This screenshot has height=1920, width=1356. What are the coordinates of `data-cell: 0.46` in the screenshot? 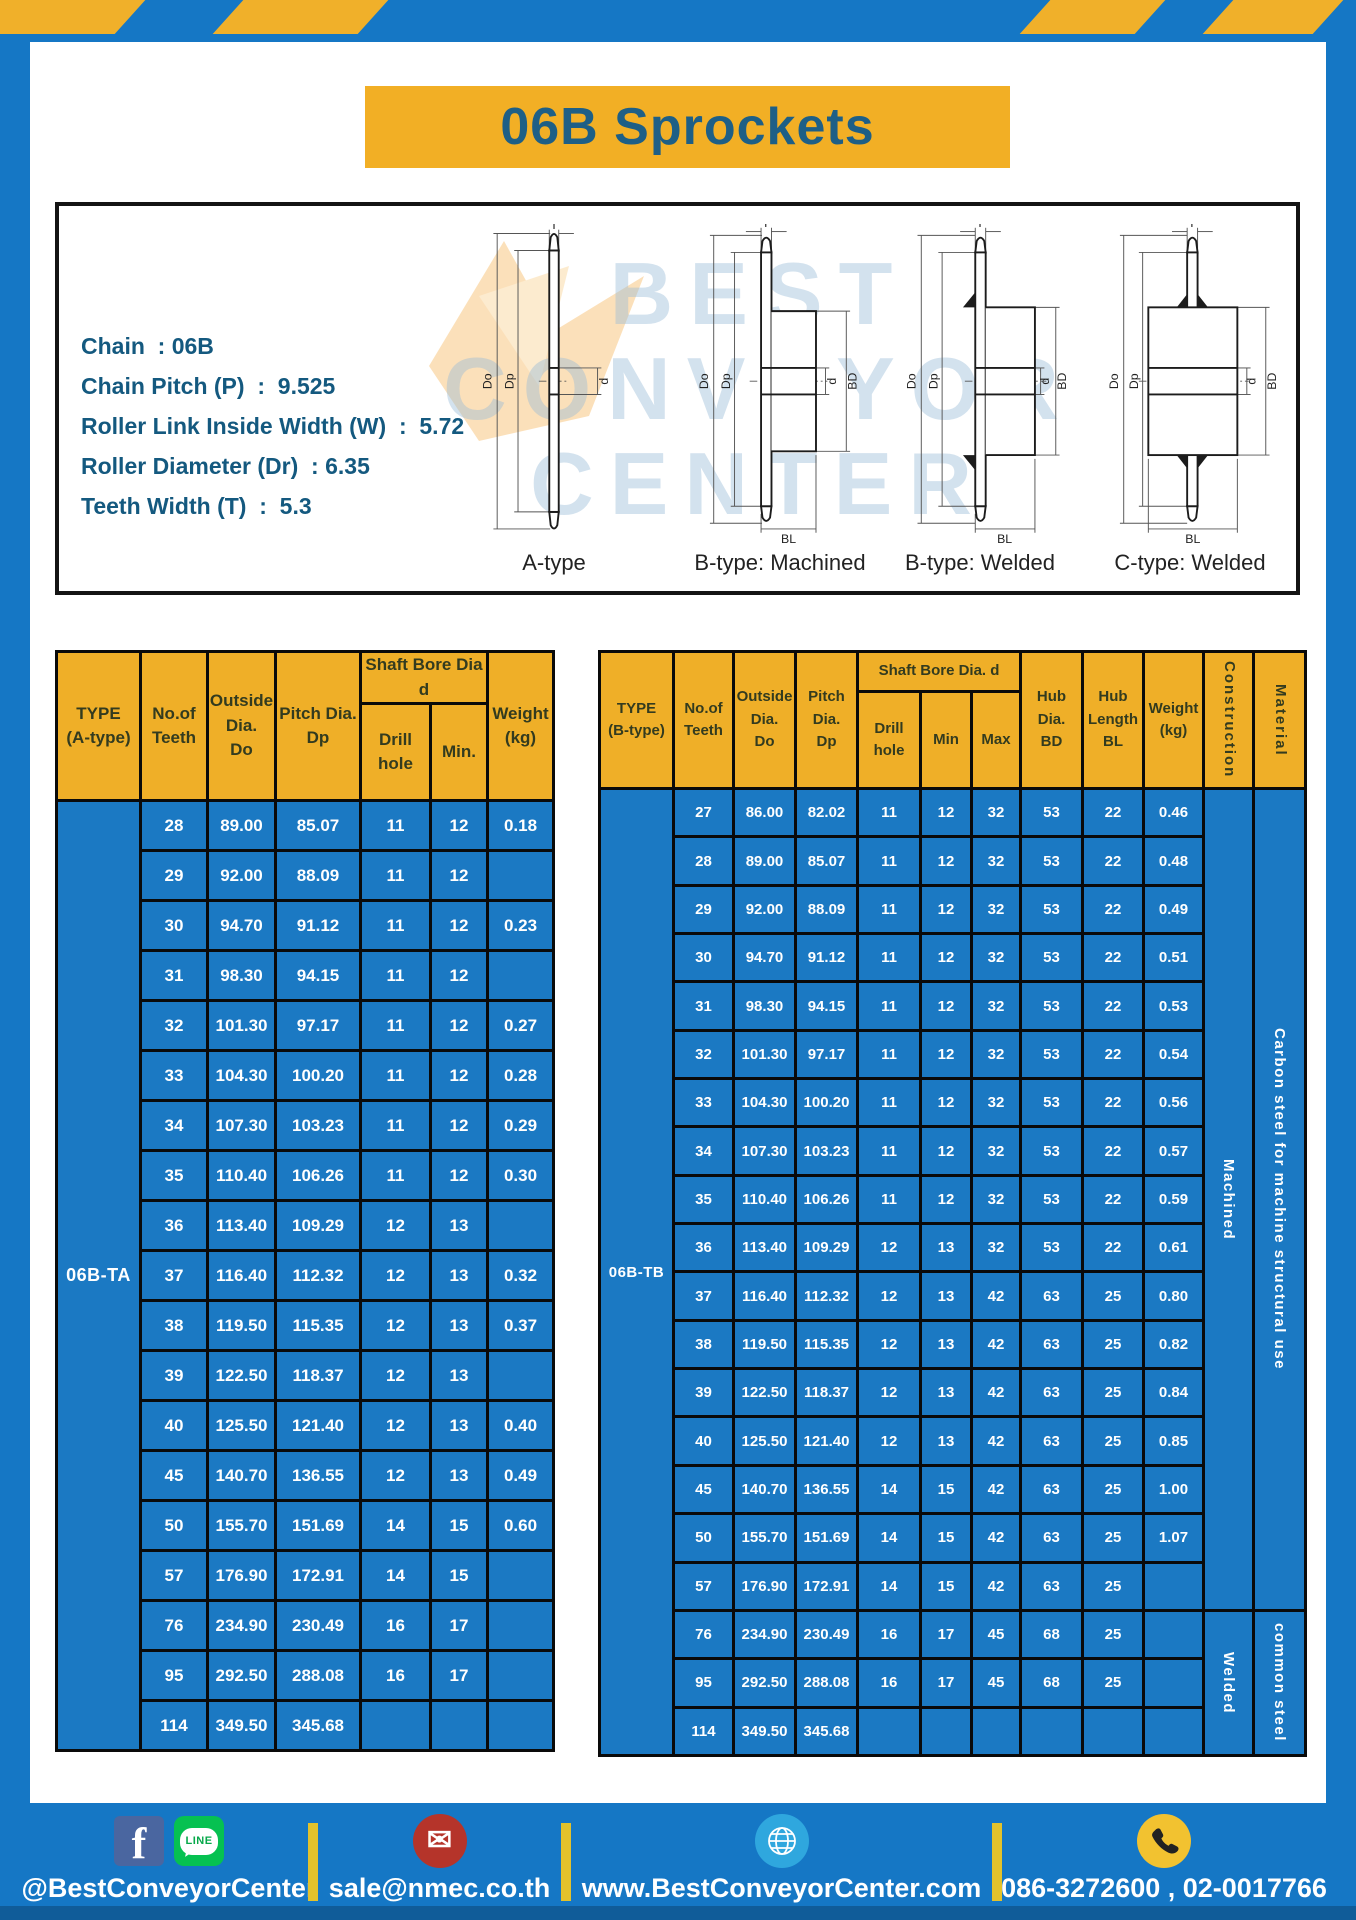 It's located at (1174, 812).